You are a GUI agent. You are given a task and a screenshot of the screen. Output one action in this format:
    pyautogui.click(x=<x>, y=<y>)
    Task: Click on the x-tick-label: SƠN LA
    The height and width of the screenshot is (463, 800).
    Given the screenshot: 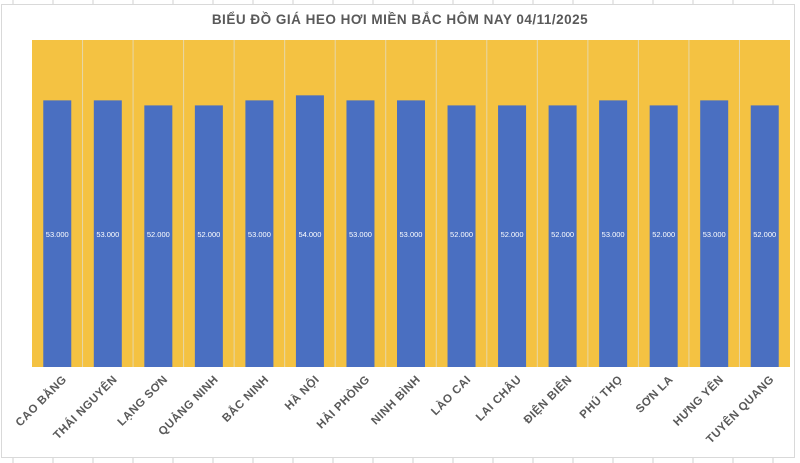 What is the action you would take?
    pyautogui.click(x=655, y=395)
    